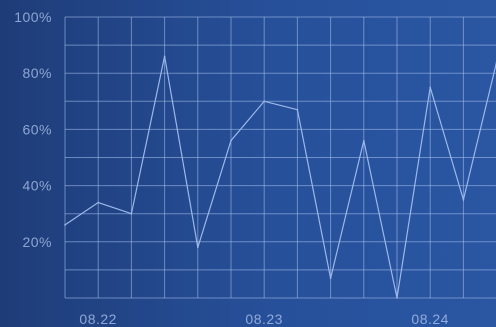 Image resolution: width=496 pixels, height=327 pixels. Describe the element at coordinates (98, 319) in the screenshot. I see `x-tick-label: 08.22` at that location.